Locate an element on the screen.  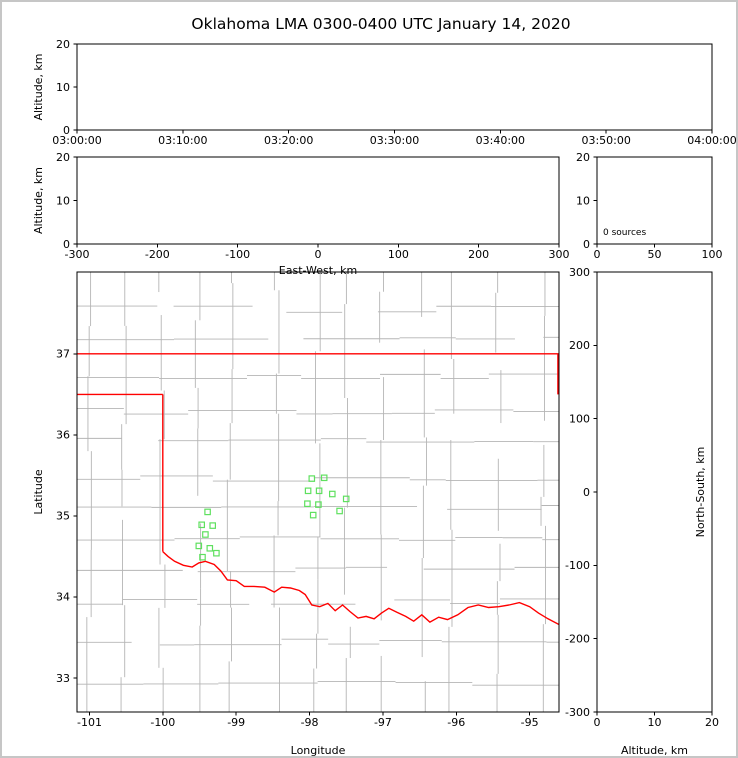
x-tick-label: 03:10:00 is located at coordinates (182, 140).